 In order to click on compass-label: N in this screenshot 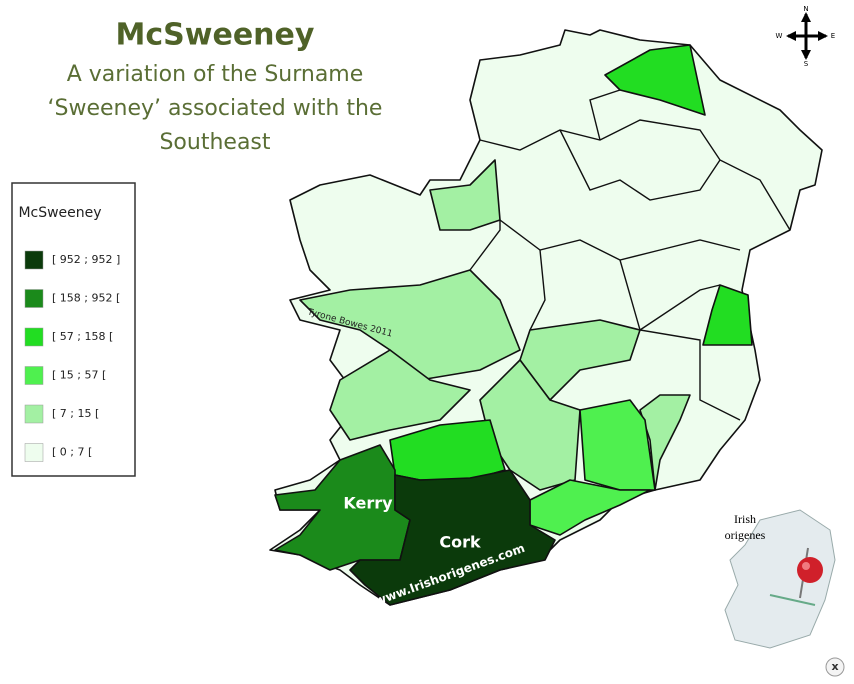, I will do `click(805, 9)`.